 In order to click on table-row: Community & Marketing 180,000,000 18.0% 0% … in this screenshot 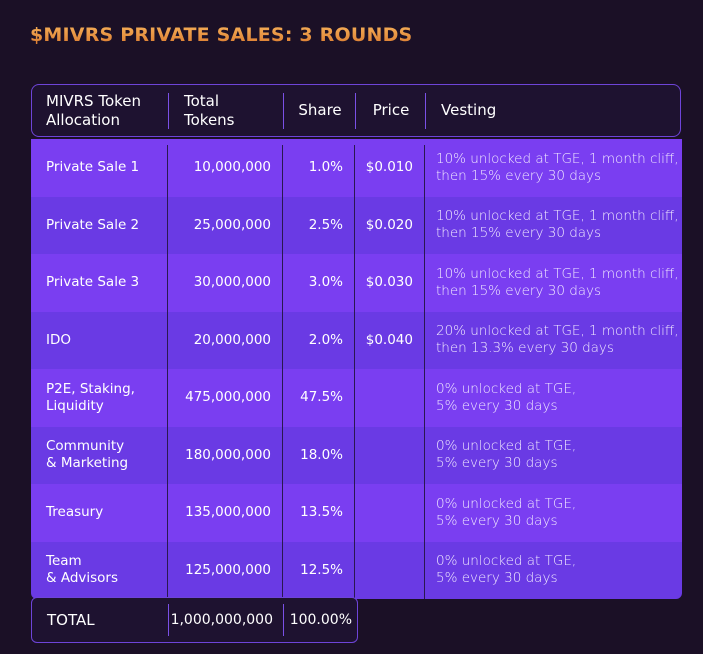, I will do `click(356, 455)`.